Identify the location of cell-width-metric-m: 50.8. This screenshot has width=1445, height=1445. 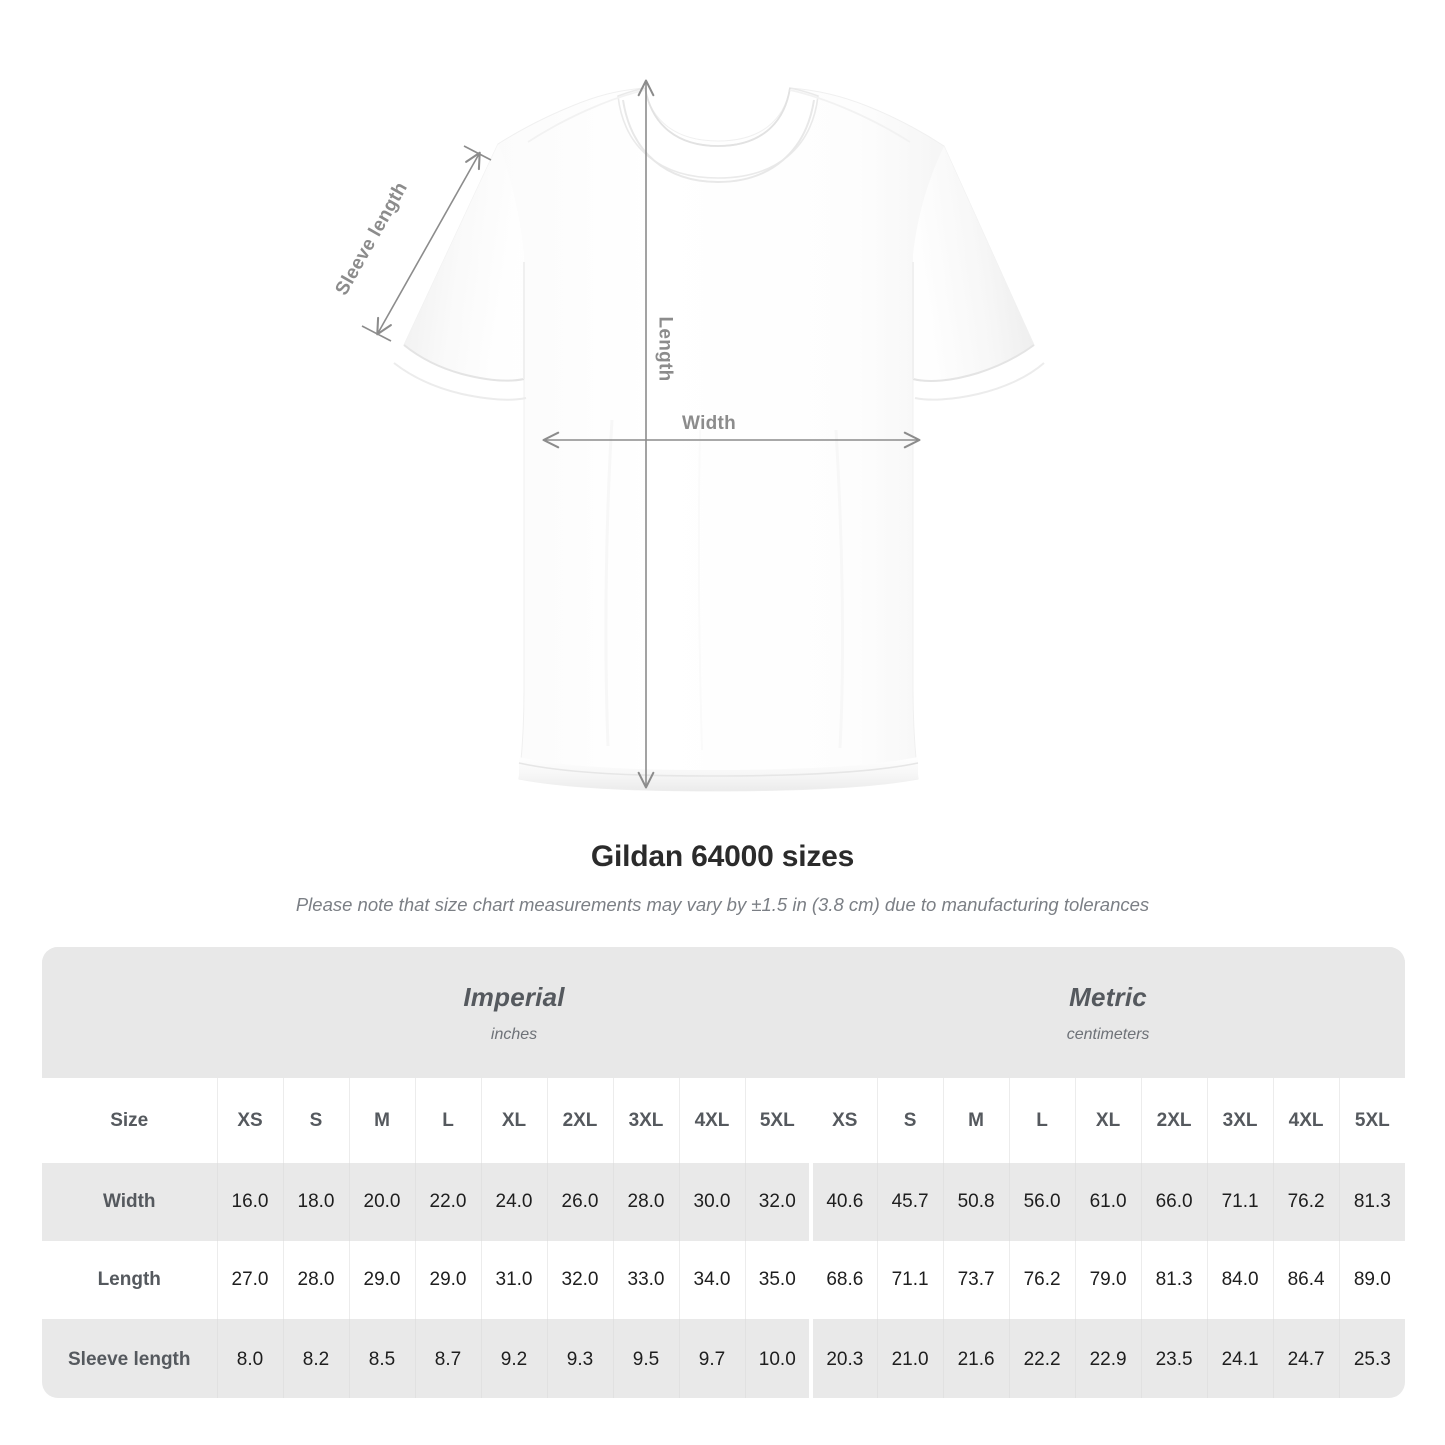
(976, 1202).